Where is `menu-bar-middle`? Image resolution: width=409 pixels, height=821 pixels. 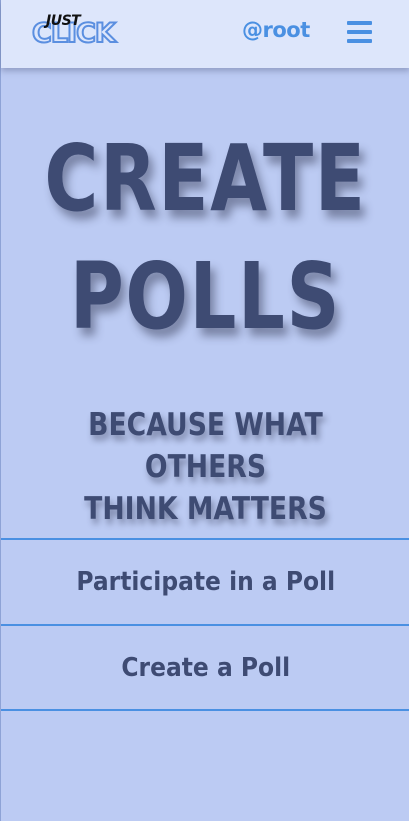 menu-bar-middle is located at coordinates (359, 32).